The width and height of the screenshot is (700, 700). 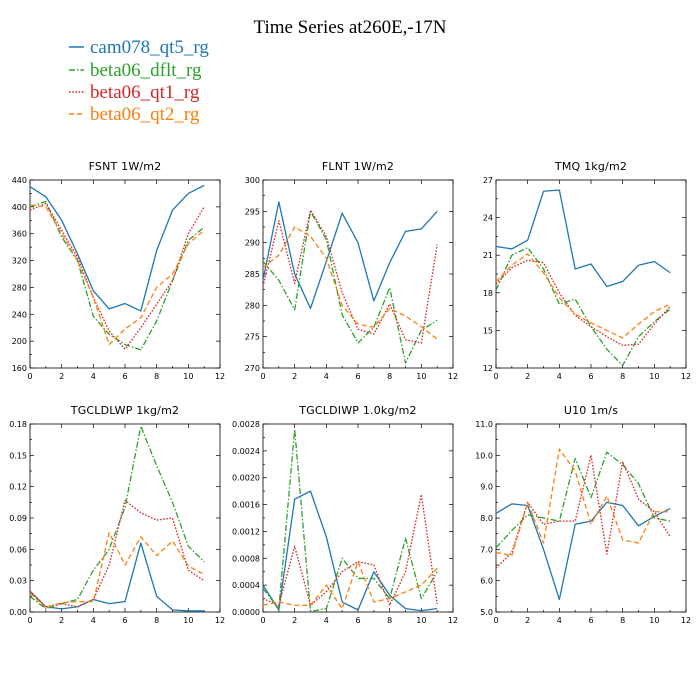 What do you see at coordinates (18, 549) in the screenshot?
I see `y-tick-label-tgcldlwp: 0.06` at bounding box center [18, 549].